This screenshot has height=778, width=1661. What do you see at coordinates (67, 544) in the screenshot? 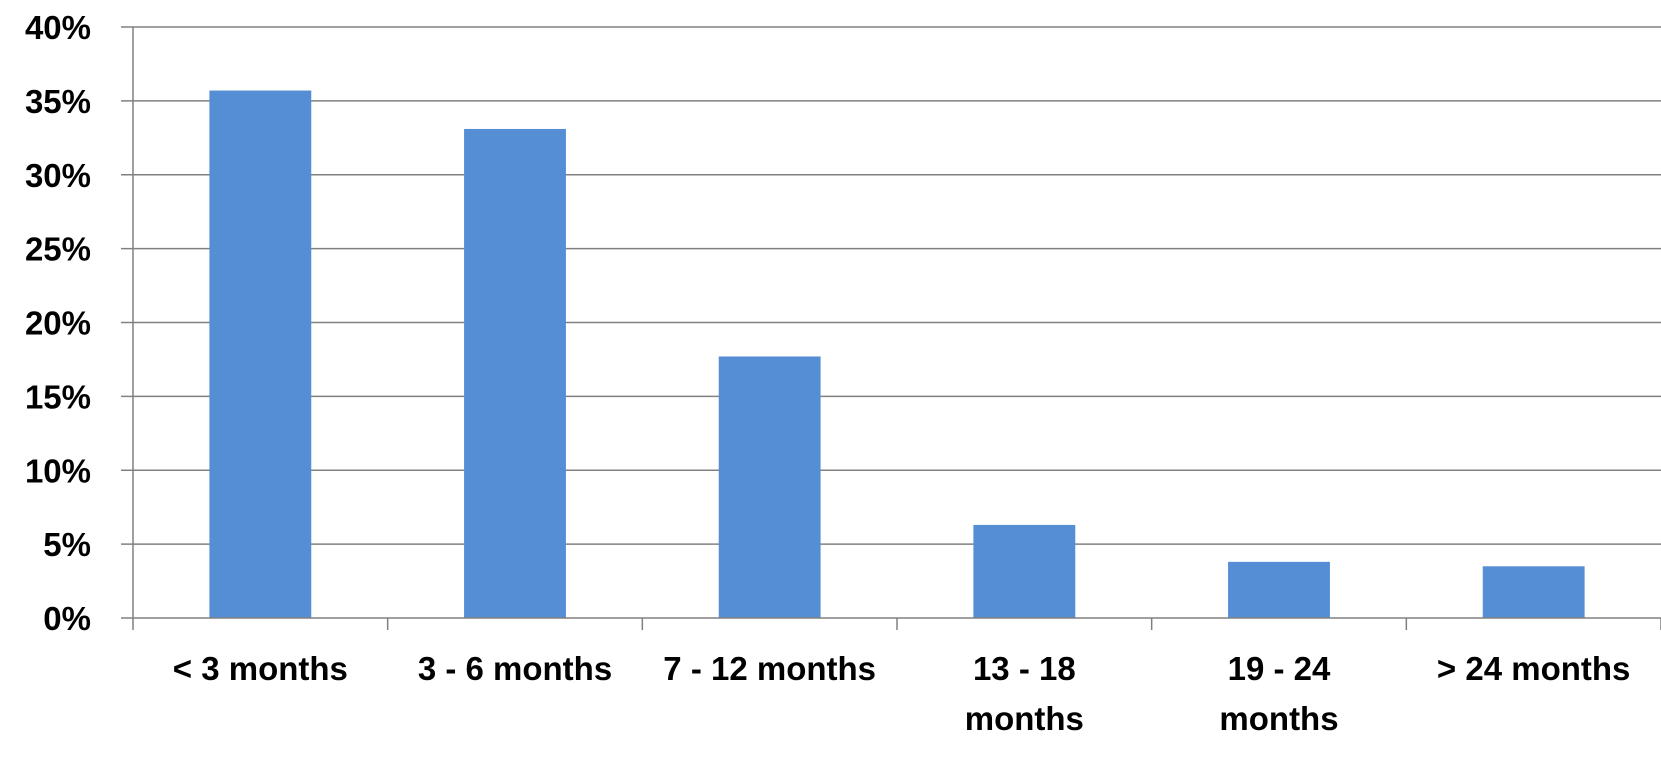
I see `y-tick-label: 5%` at bounding box center [67, 544].